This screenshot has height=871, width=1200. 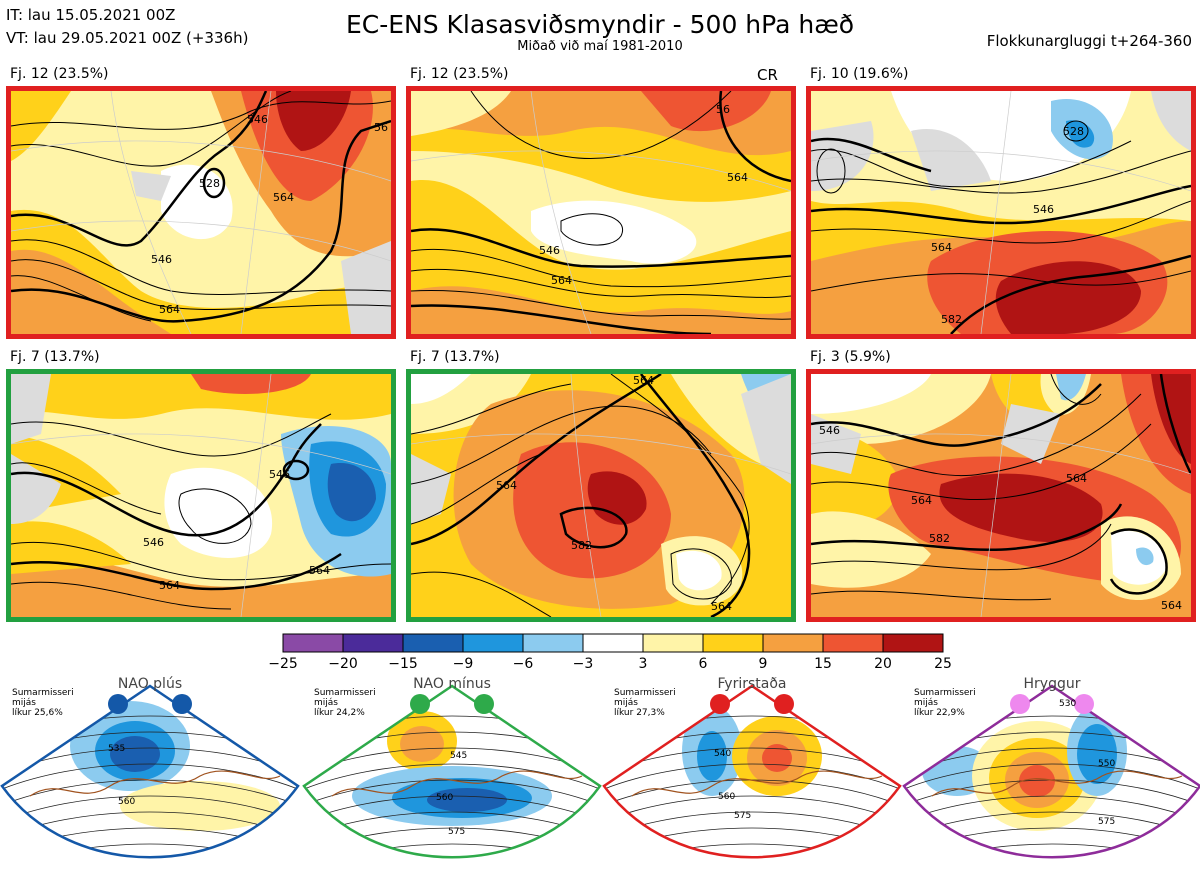 What do you see at coordinates (455, 357) in the screenshot?
I see `panel-5-label: Fj. 7 (13.7%)` at bounding box center [455, 357].